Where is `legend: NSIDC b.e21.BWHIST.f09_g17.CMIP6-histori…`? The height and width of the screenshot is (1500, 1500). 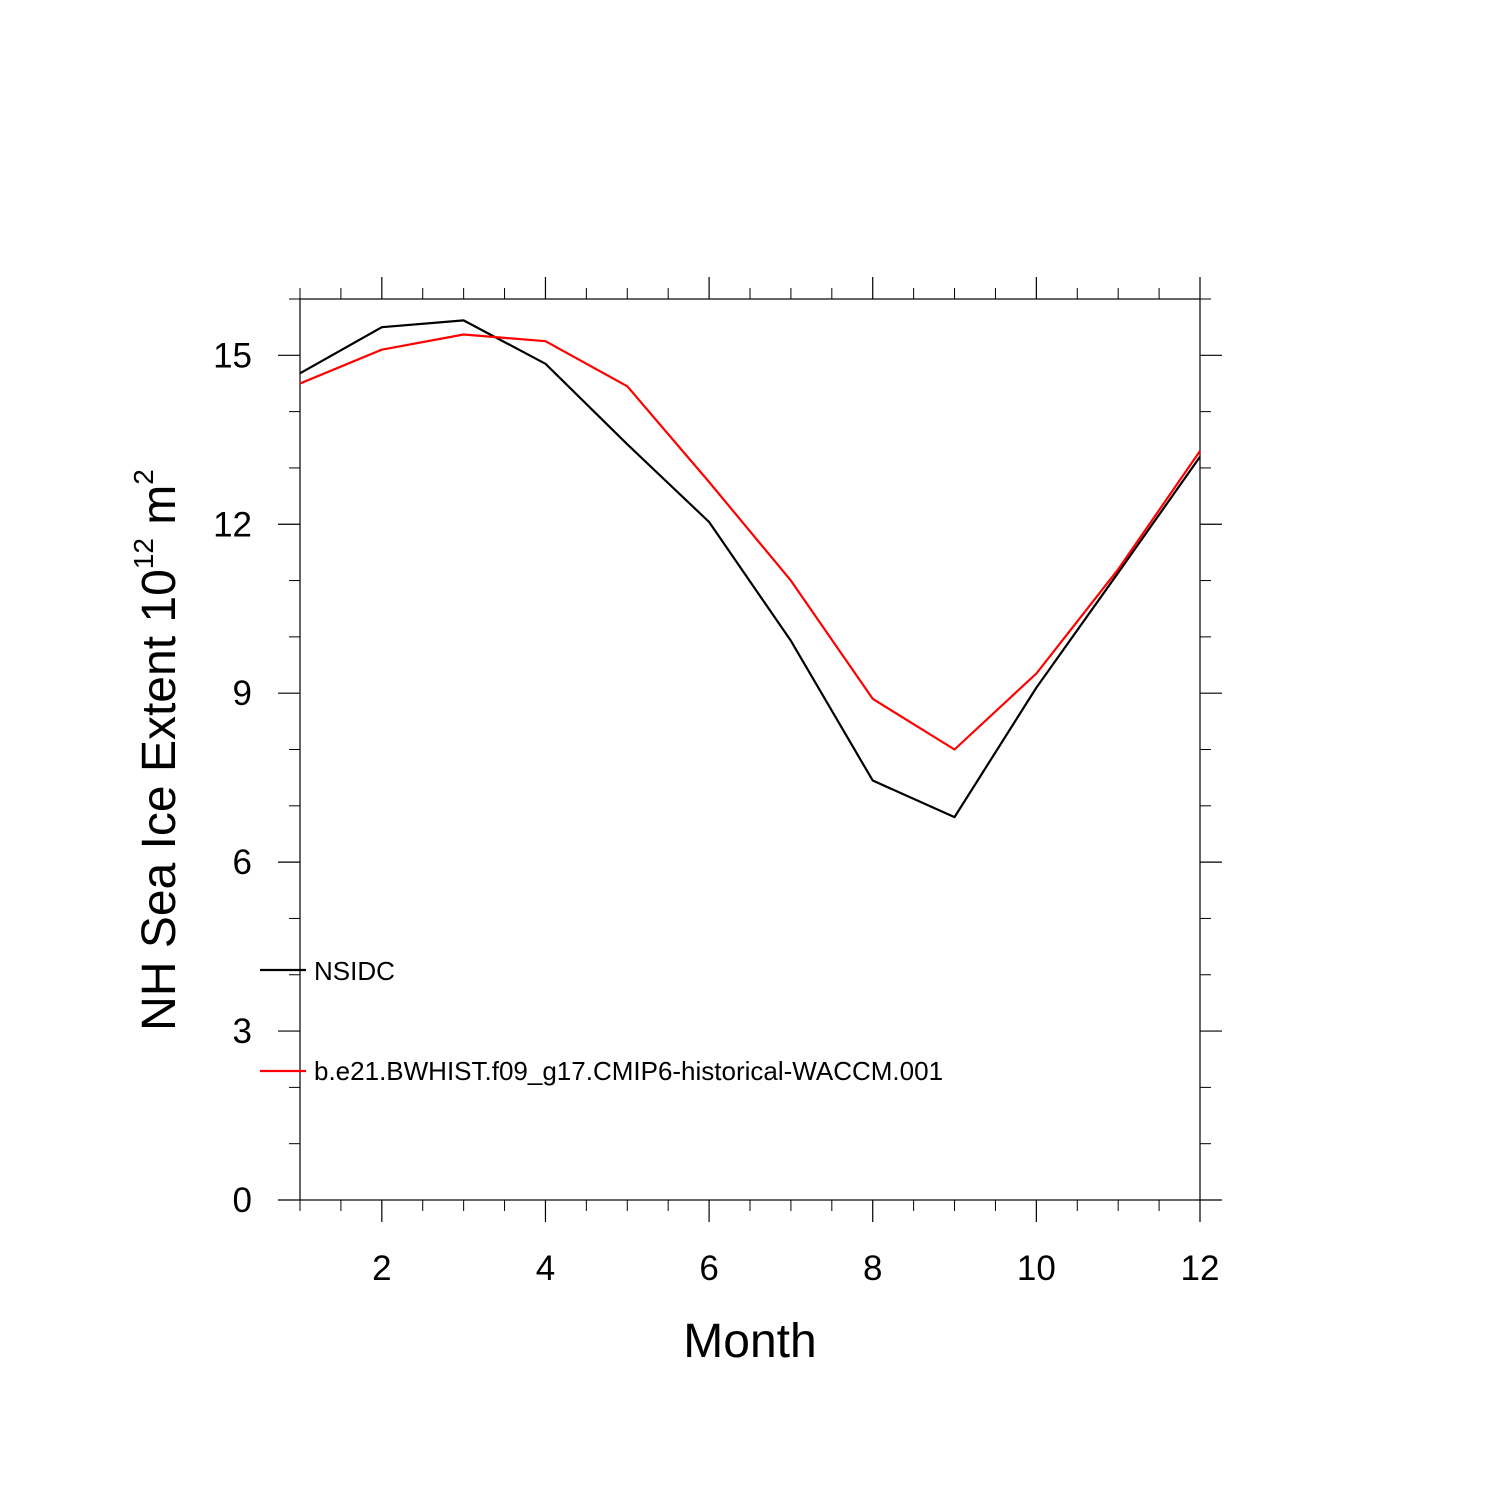
legend: NSIDC b.e21.BWHIST.f09_g17.CMIP6-histori… is located at coordinates (601, 1021).